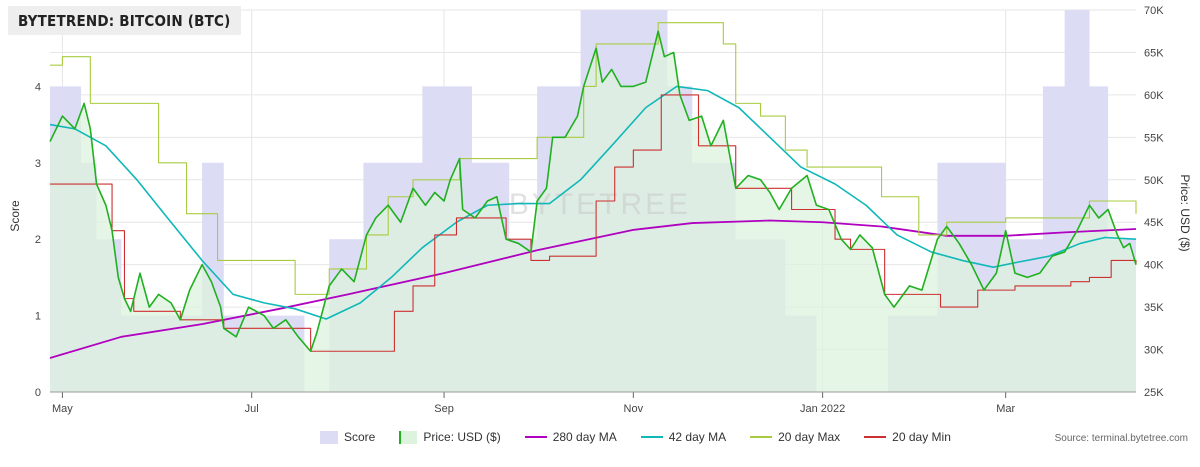  Describe the element at coordinates (1154, 223) in the screenshot. I see `y-tick-right: 45K` at that location.